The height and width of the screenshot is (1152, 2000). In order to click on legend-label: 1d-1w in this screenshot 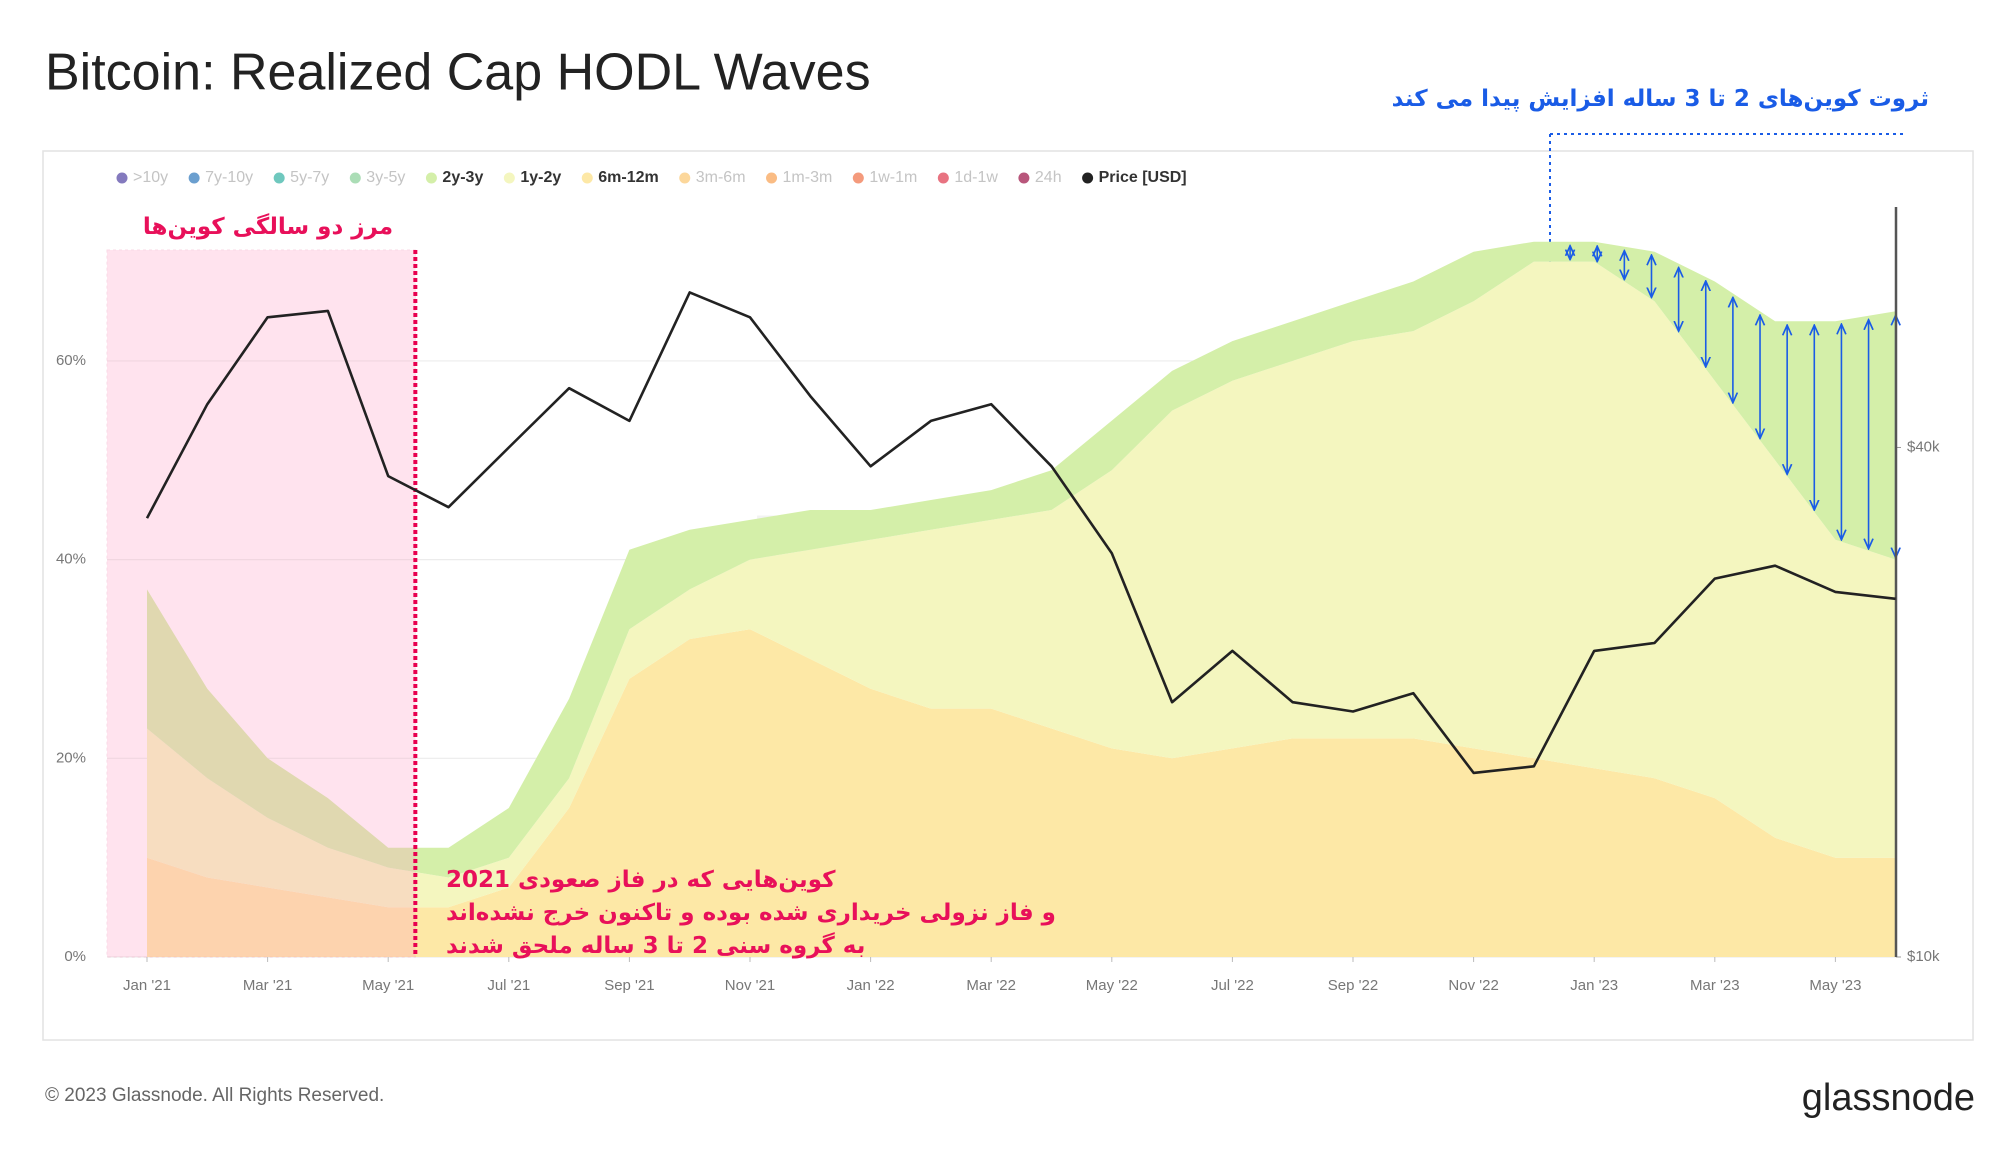, I will do `click(976, 177)`.